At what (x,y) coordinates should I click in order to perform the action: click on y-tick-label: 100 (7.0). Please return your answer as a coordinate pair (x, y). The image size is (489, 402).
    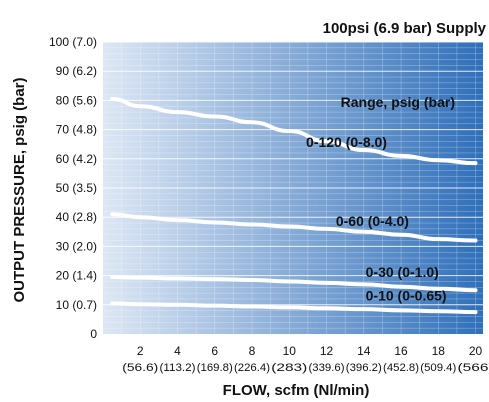
    Looking at the image, I should click on (73, 42).